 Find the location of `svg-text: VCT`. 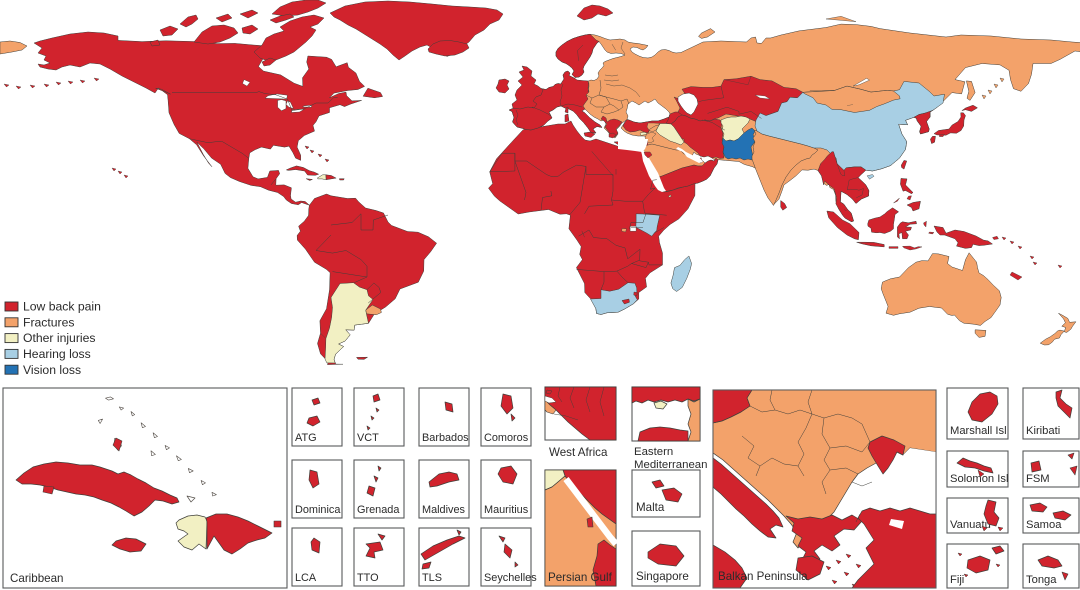

svg-text: VCT is located at coordinates (368, 438).